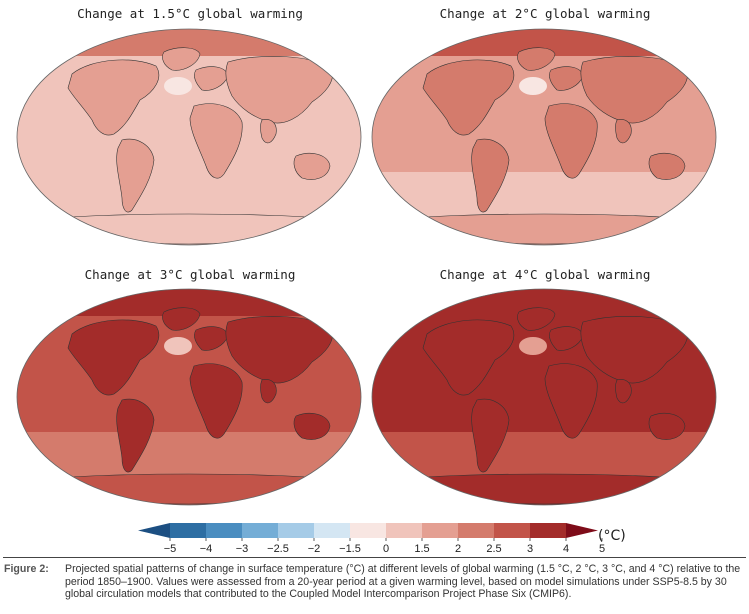 The image size is (749, 614). What do you see at coordinates (26, 569) in the screenshot?
I see `caption-label: Figure 2:` at bounding box center [26, 569].